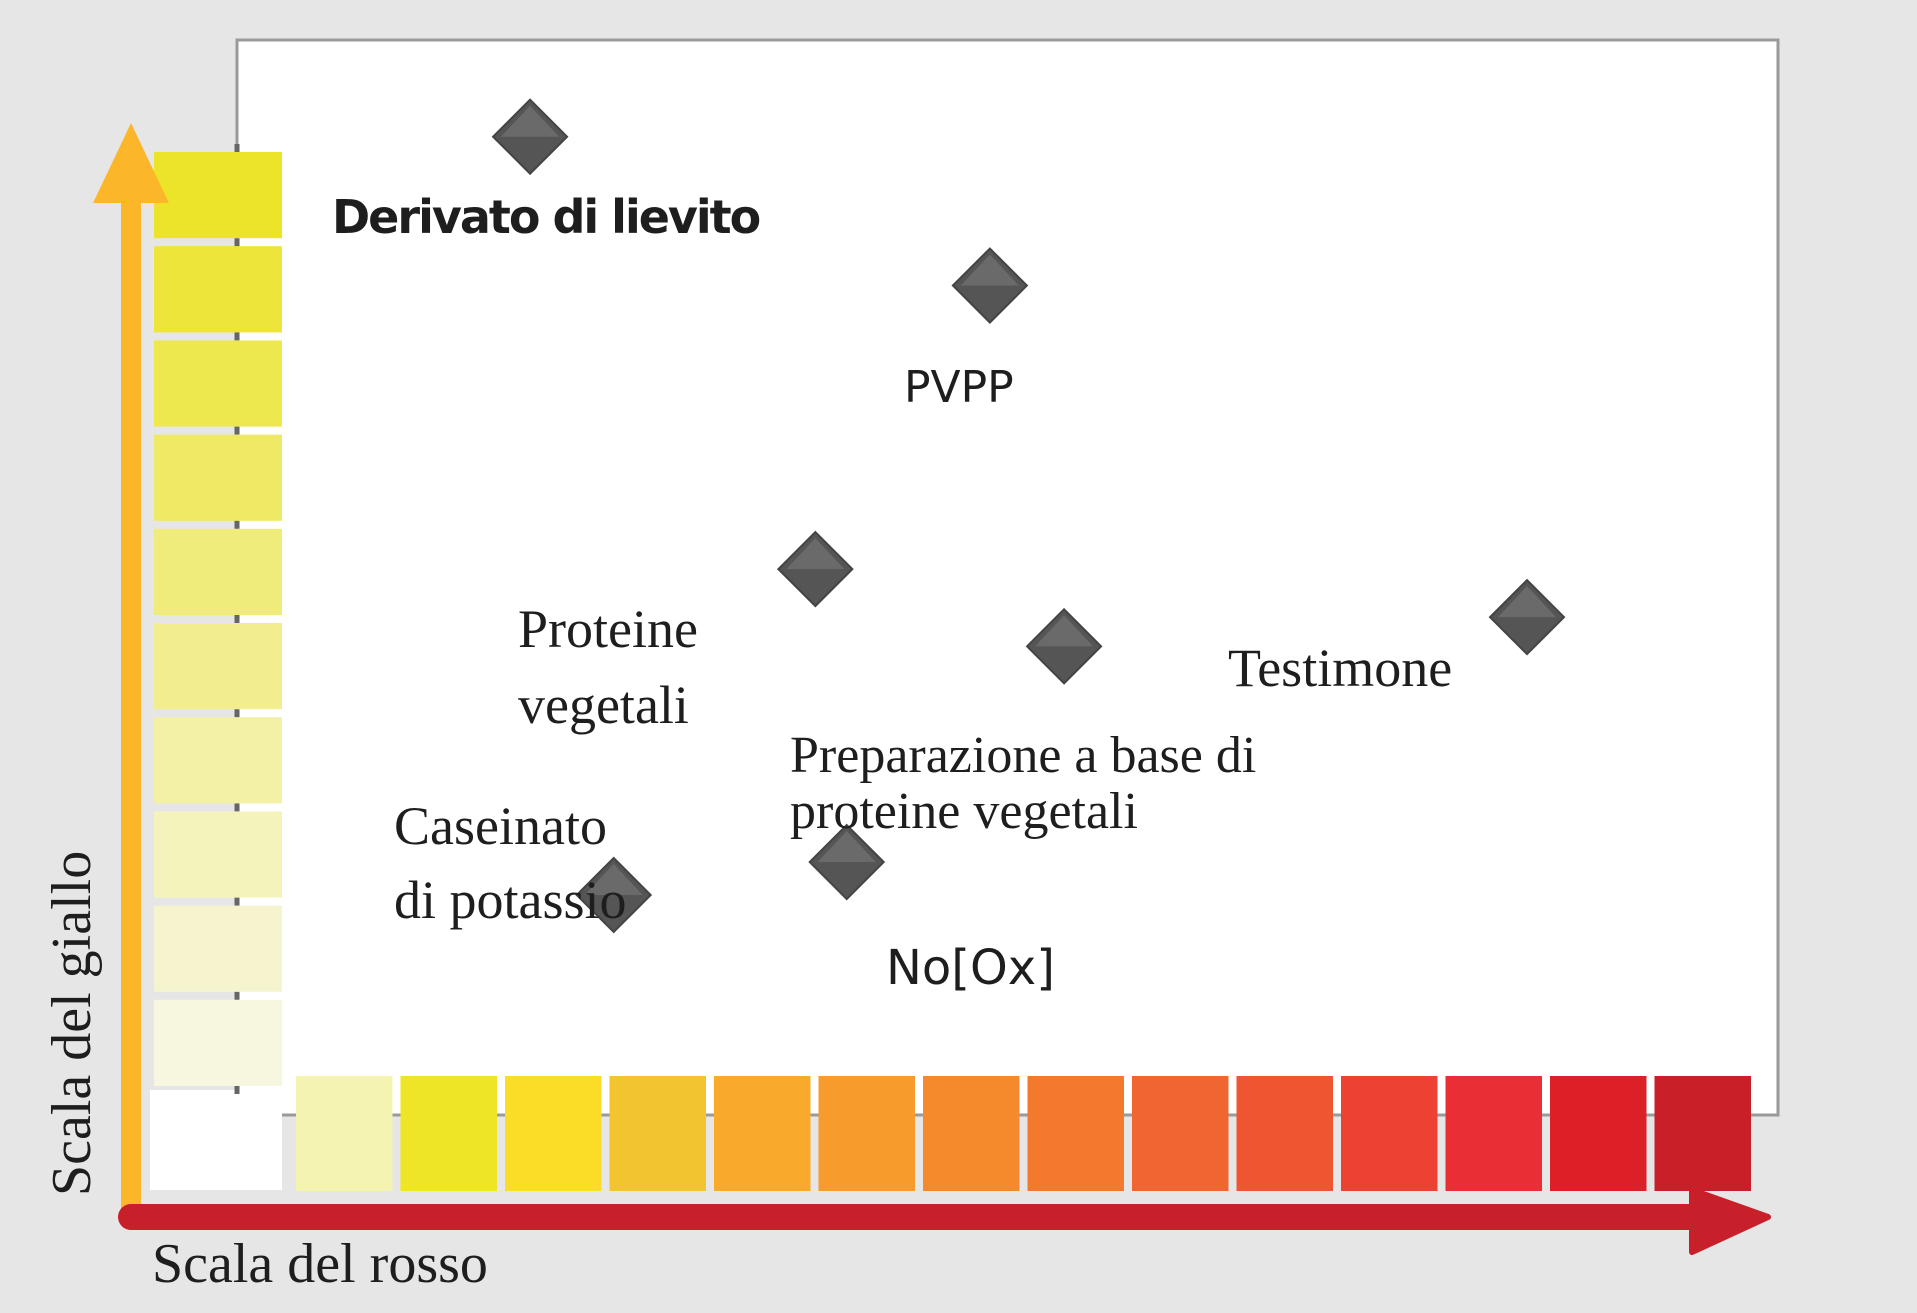  I want to click on origin-swatch, so click(216, 1140).